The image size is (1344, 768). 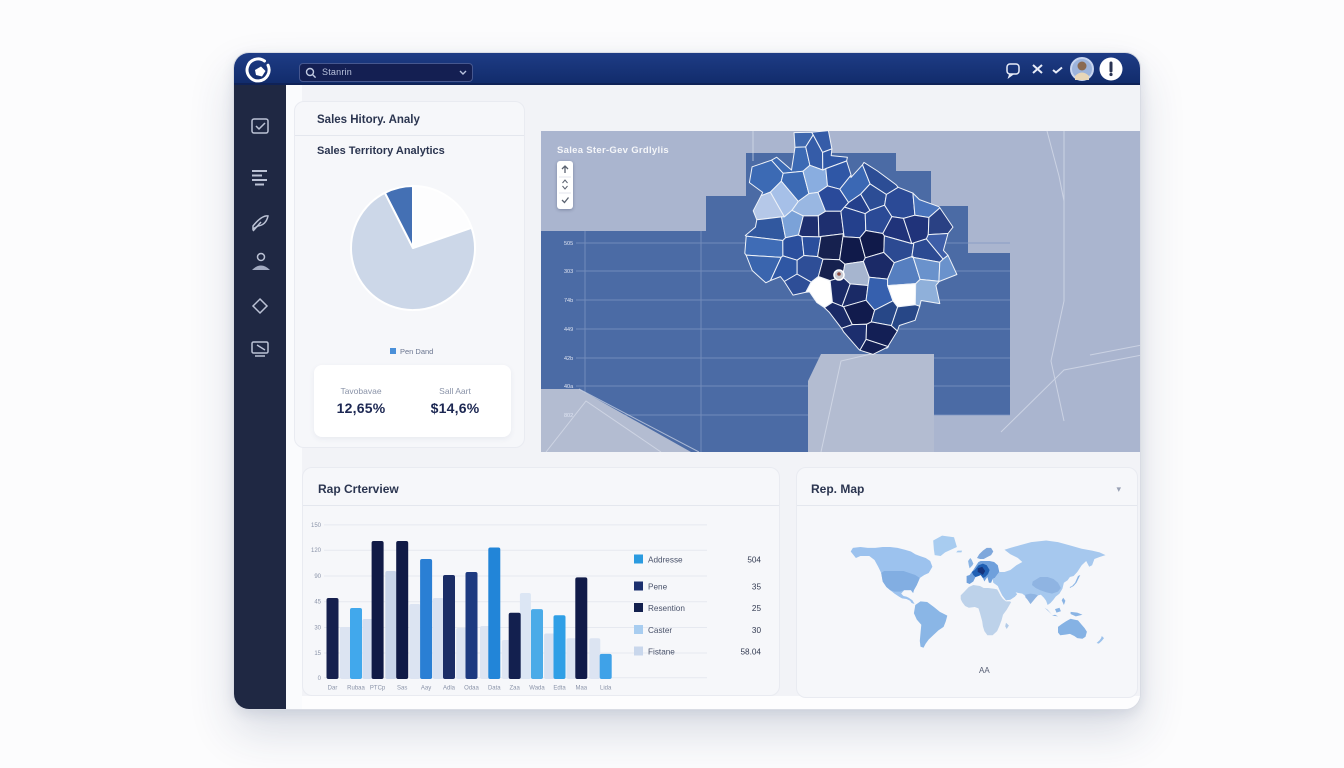 I want to click on svg-text: Wada, so click(x=537, y=689).